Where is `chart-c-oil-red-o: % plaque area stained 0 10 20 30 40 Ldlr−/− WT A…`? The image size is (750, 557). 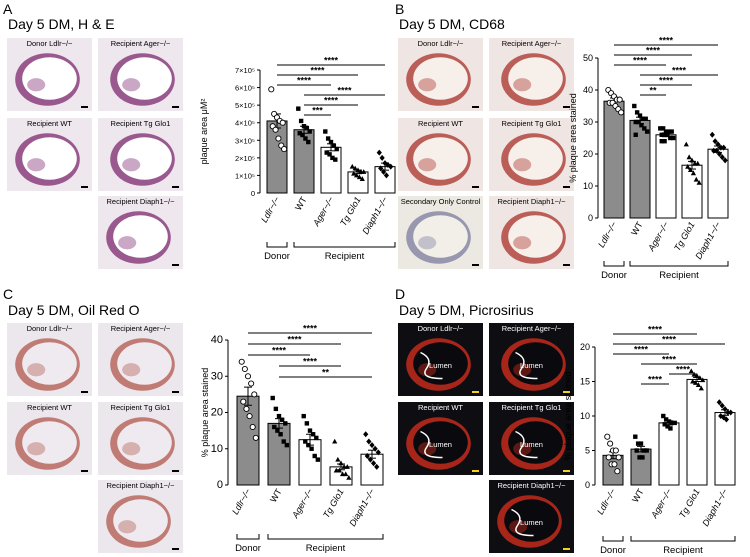 chart-c-oil-red-o: % plaque area stained 0 10 20 30 40 Ldlr−/− WT A… is located at coordinates (292, 439).